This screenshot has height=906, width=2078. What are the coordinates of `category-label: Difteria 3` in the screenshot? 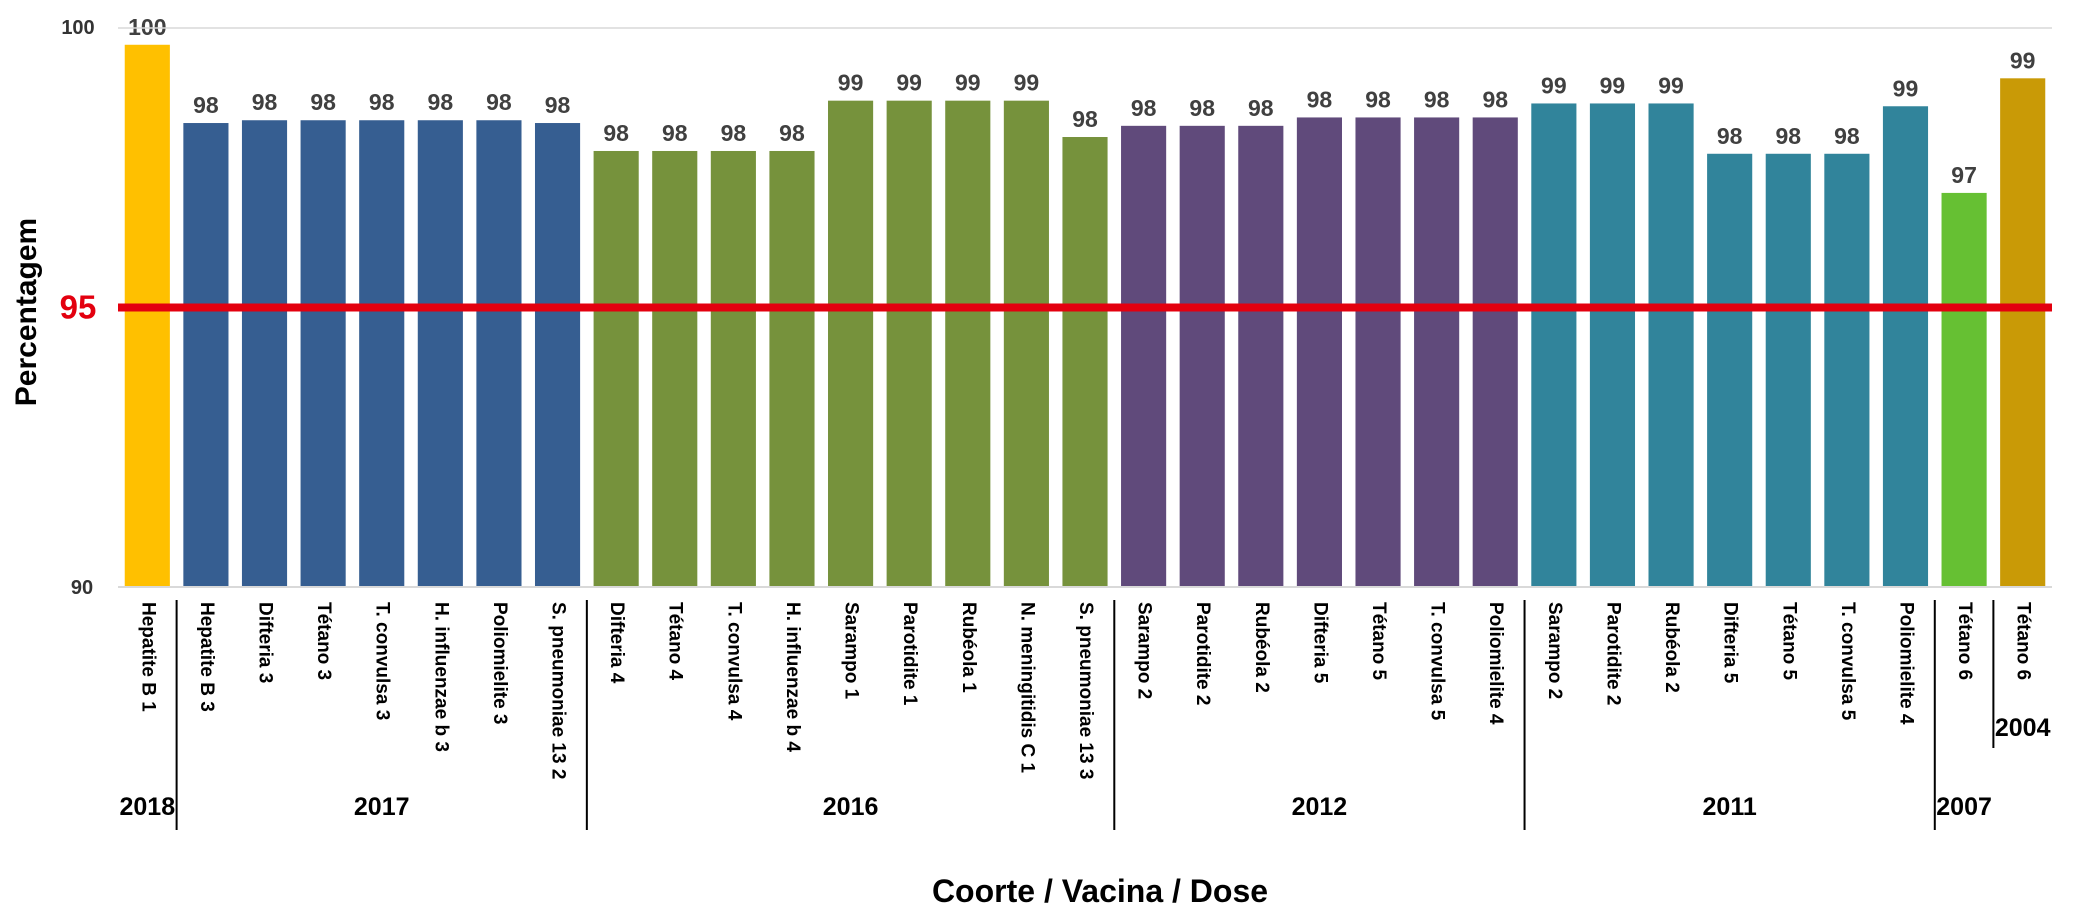 It's located at (265, 642).